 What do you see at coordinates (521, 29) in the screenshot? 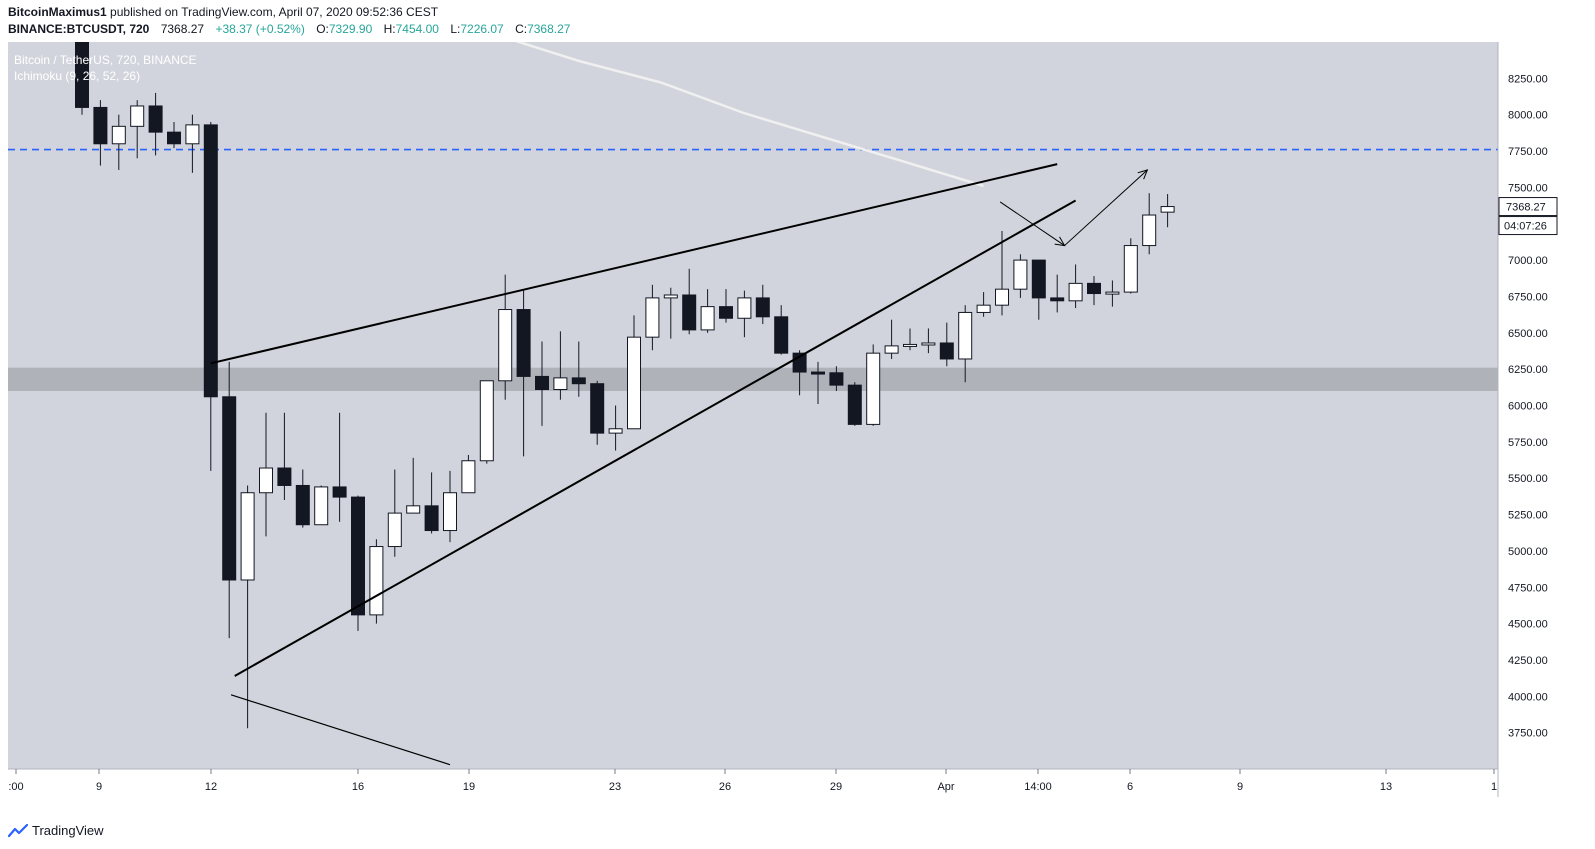
I see `close-label: C:` at bounding box center [521, 29].